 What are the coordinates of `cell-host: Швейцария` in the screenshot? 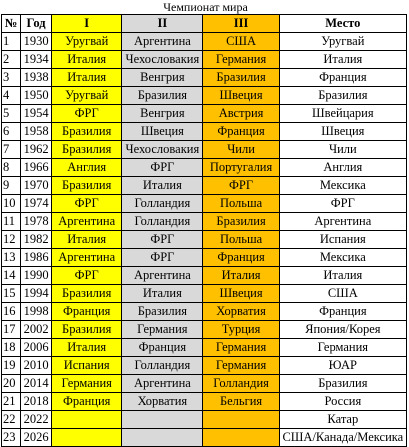 It's located at (343, 113).